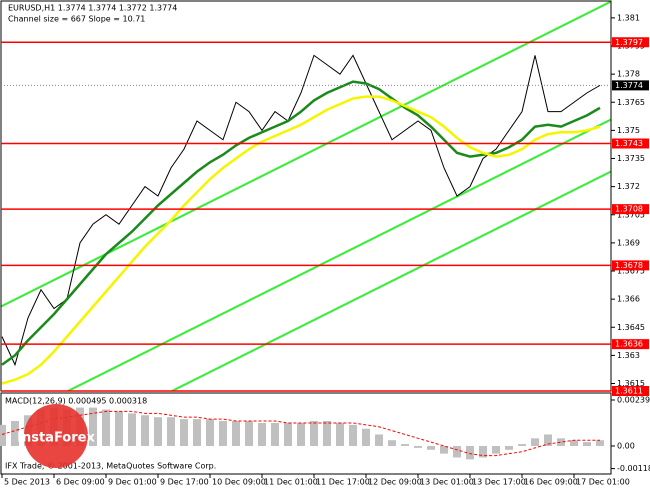 The image size is (650, 488). Describe the element at coordinates (132, 482) in the screenshot. I see `x-tick-label: 9 Dec 01:00` at that location.